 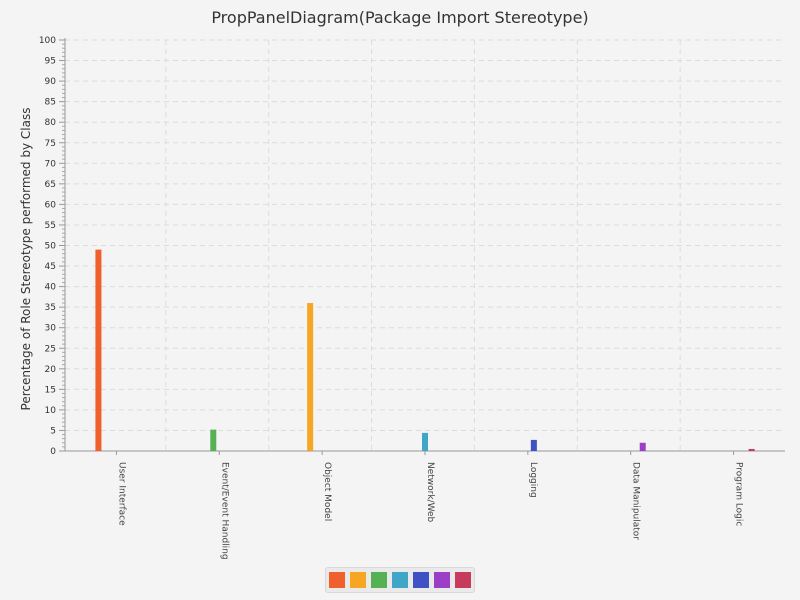 I want to click on y-tick-label: 40, so click(x=51, y=288).